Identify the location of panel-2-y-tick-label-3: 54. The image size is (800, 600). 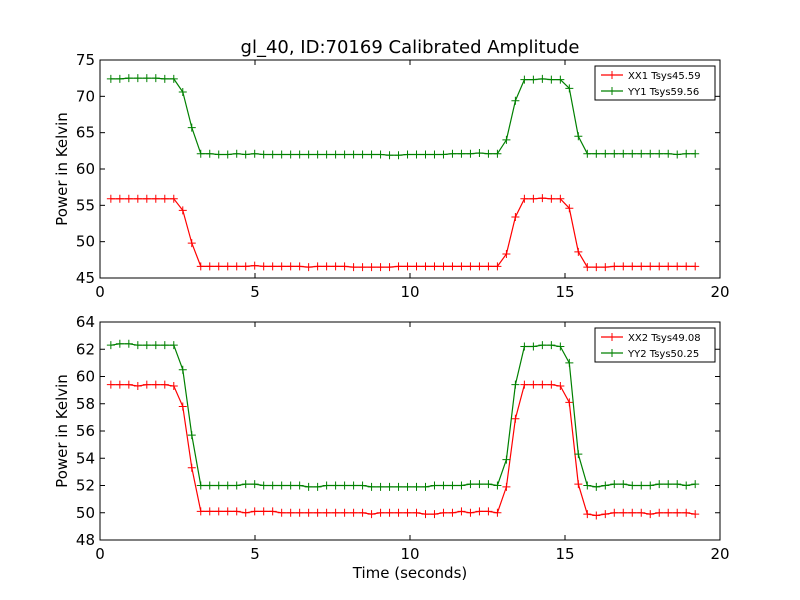
(85, 458).